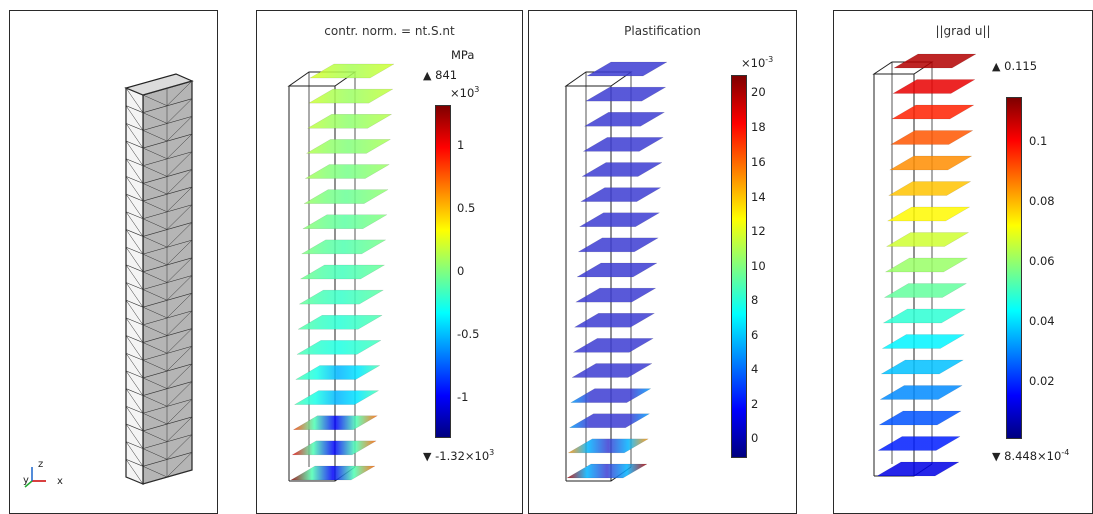 Image resolution: width=1093 pixels, height=514 pixels. What do you see at coordinates (462, 455) in the screenshot?
I see `stress-min-value: -1.32×10` at bounding box center [462, 455].